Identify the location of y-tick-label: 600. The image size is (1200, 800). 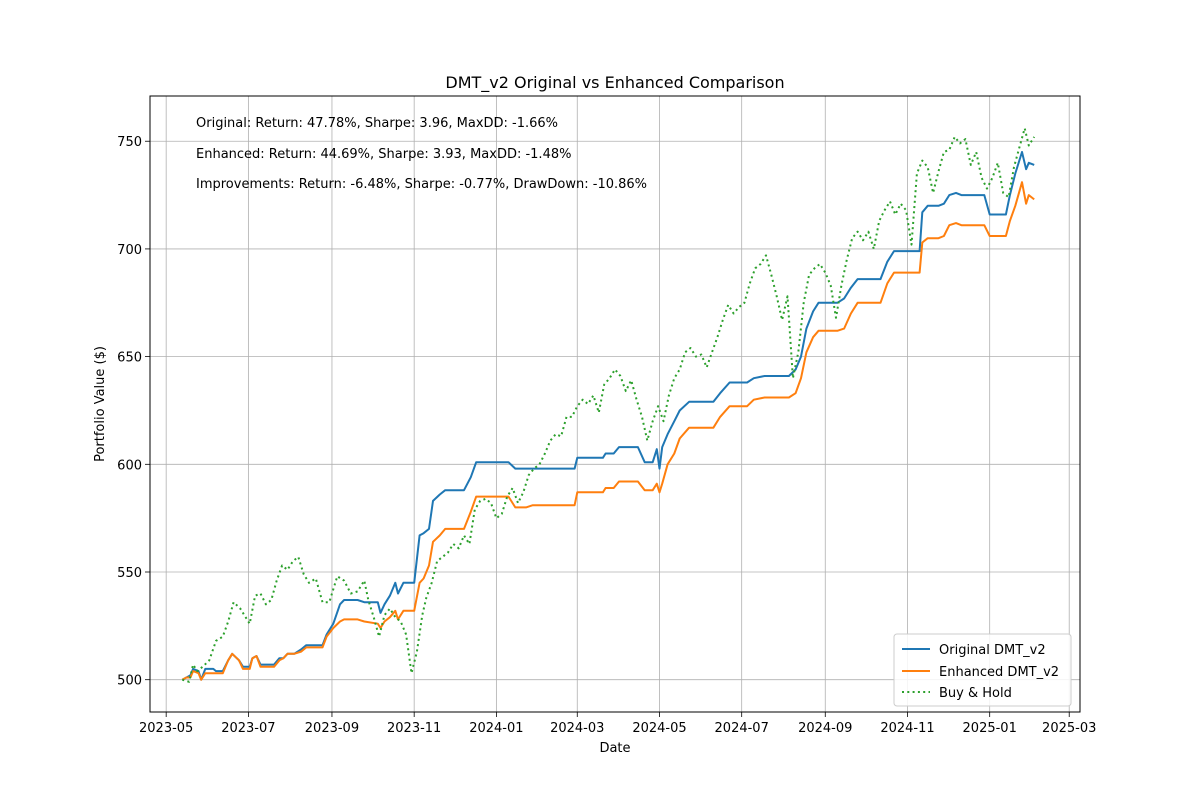
(129, 465).